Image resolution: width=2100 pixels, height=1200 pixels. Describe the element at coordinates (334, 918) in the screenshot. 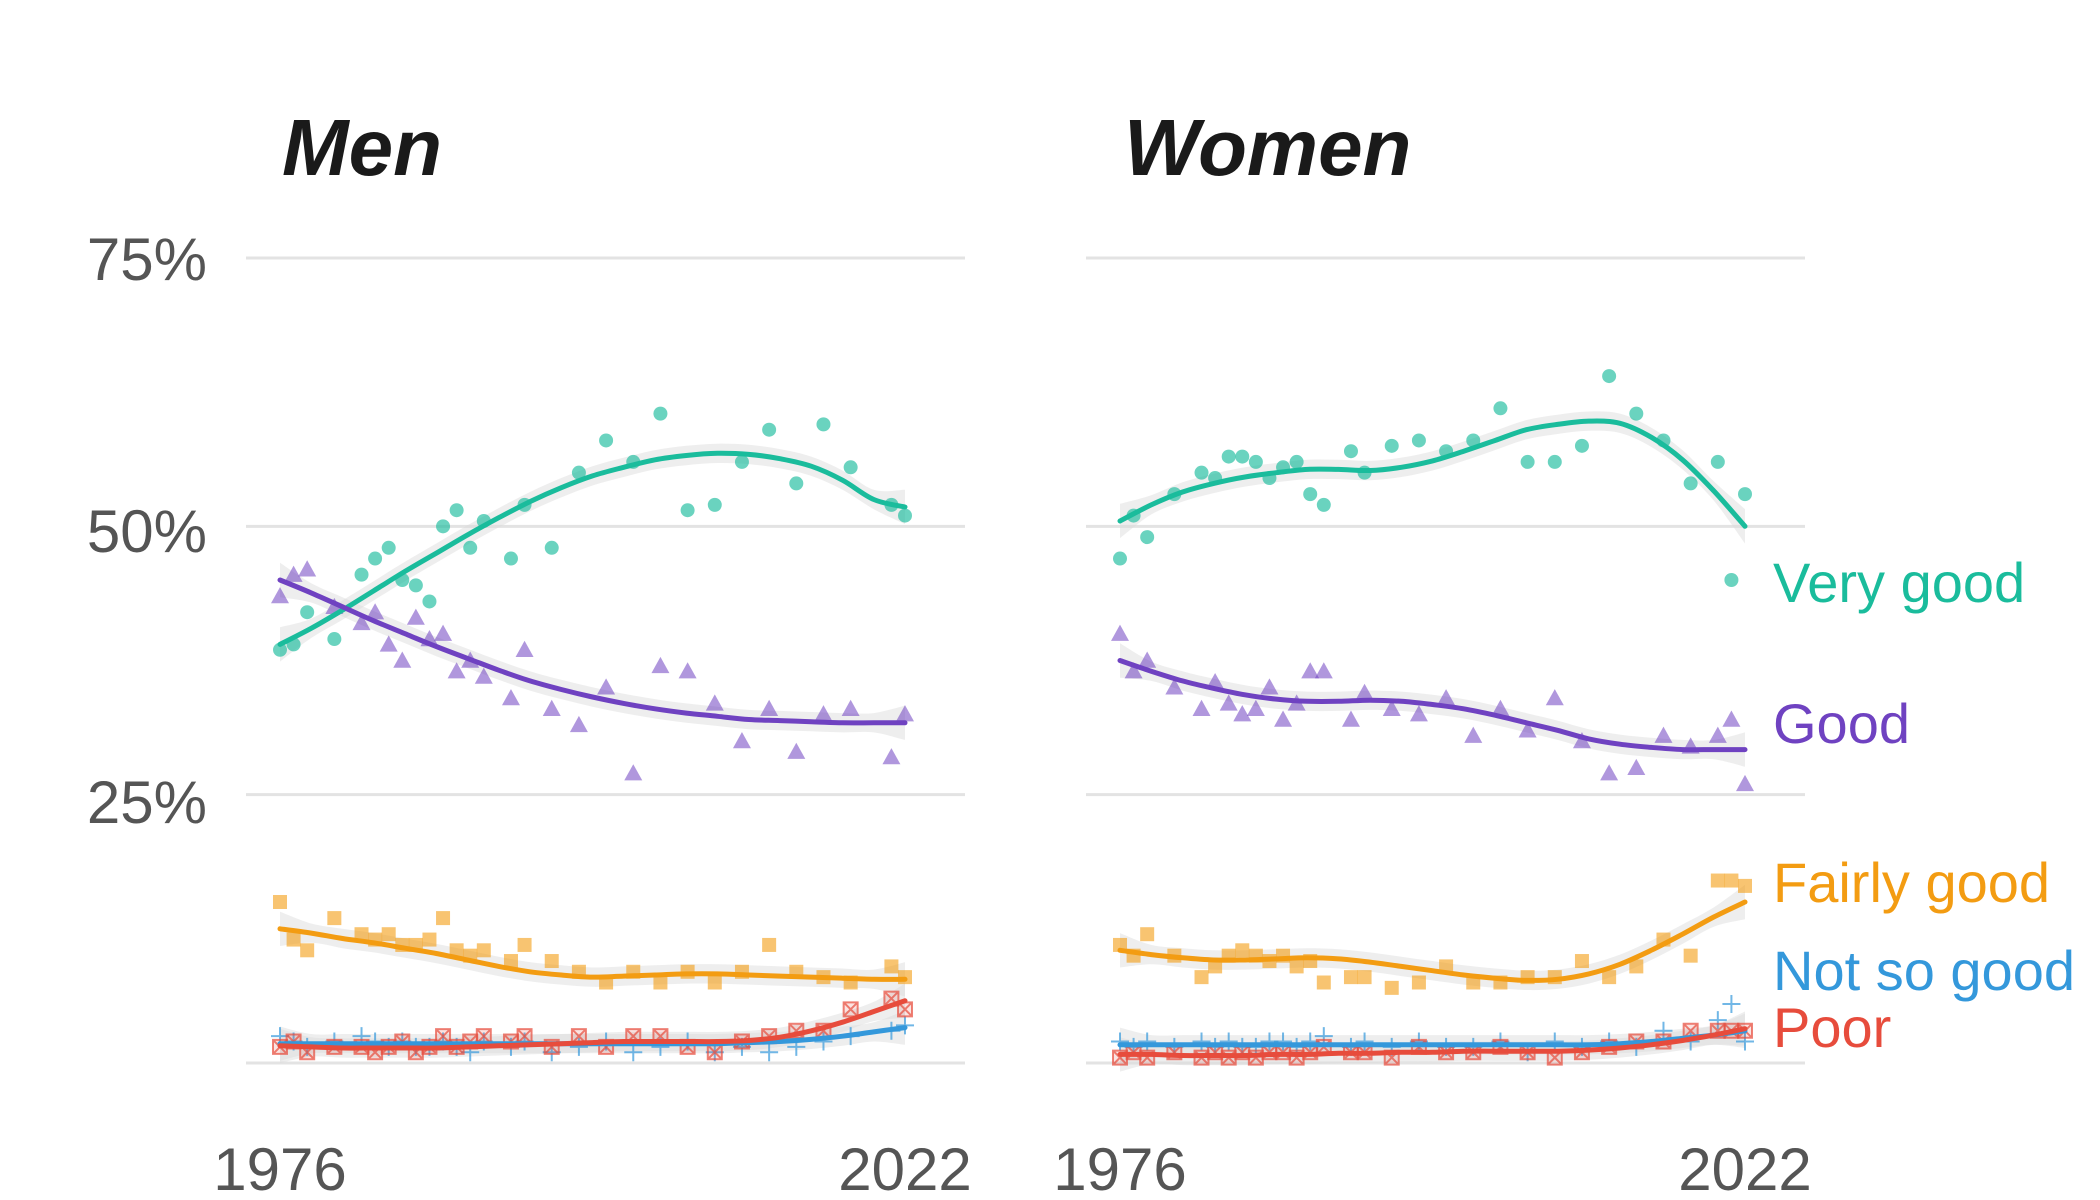

I see `point-fairly-good-1980` at that location.